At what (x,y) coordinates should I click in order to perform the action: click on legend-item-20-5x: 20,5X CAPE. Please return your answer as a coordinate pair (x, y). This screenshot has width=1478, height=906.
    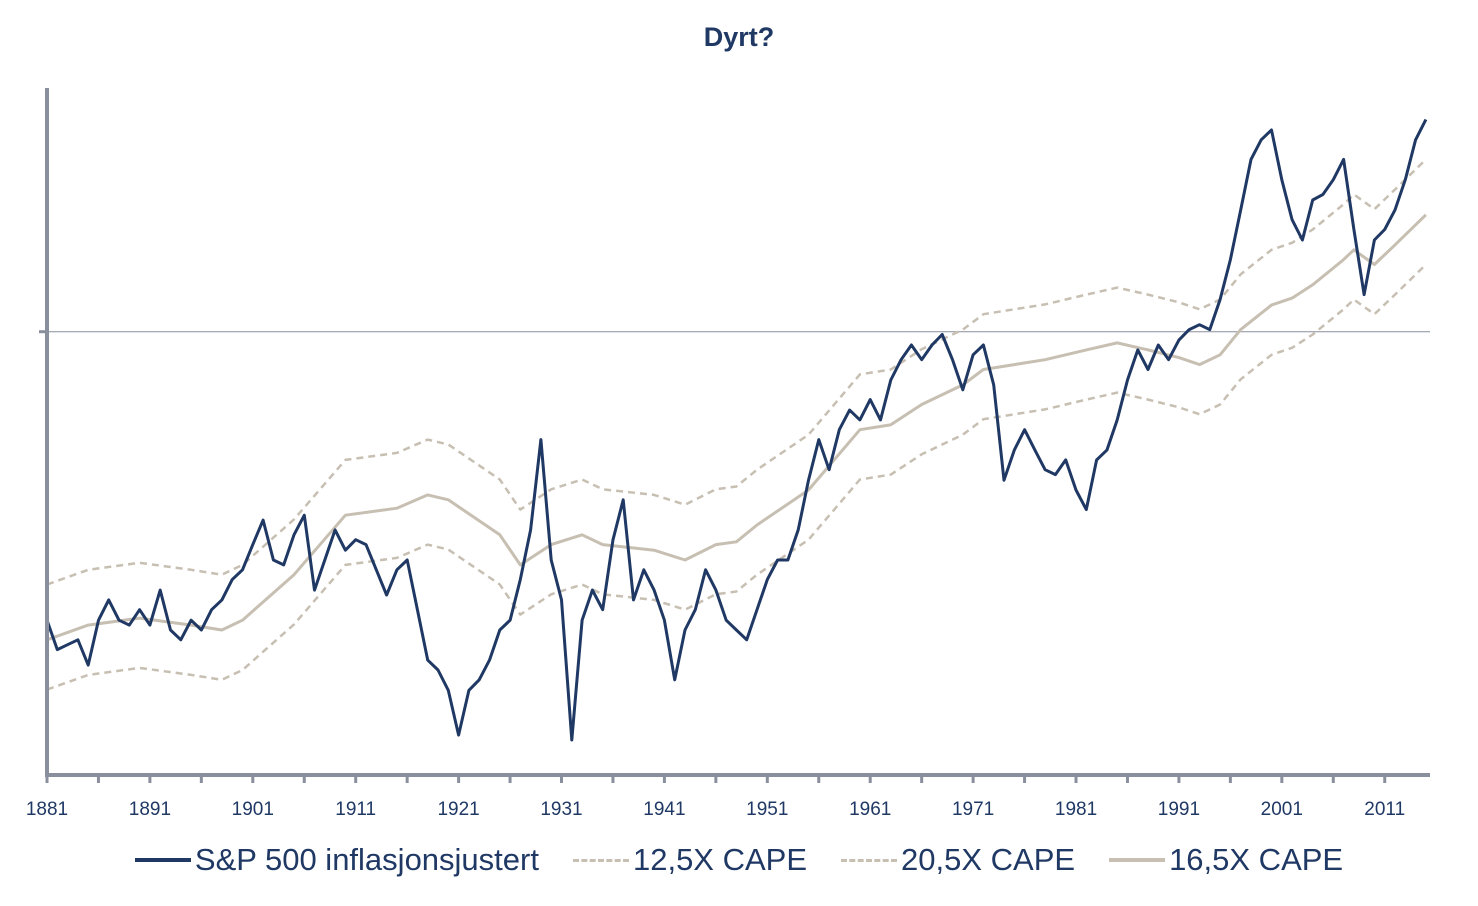
    Looking at the image, I should click on (958, 860).